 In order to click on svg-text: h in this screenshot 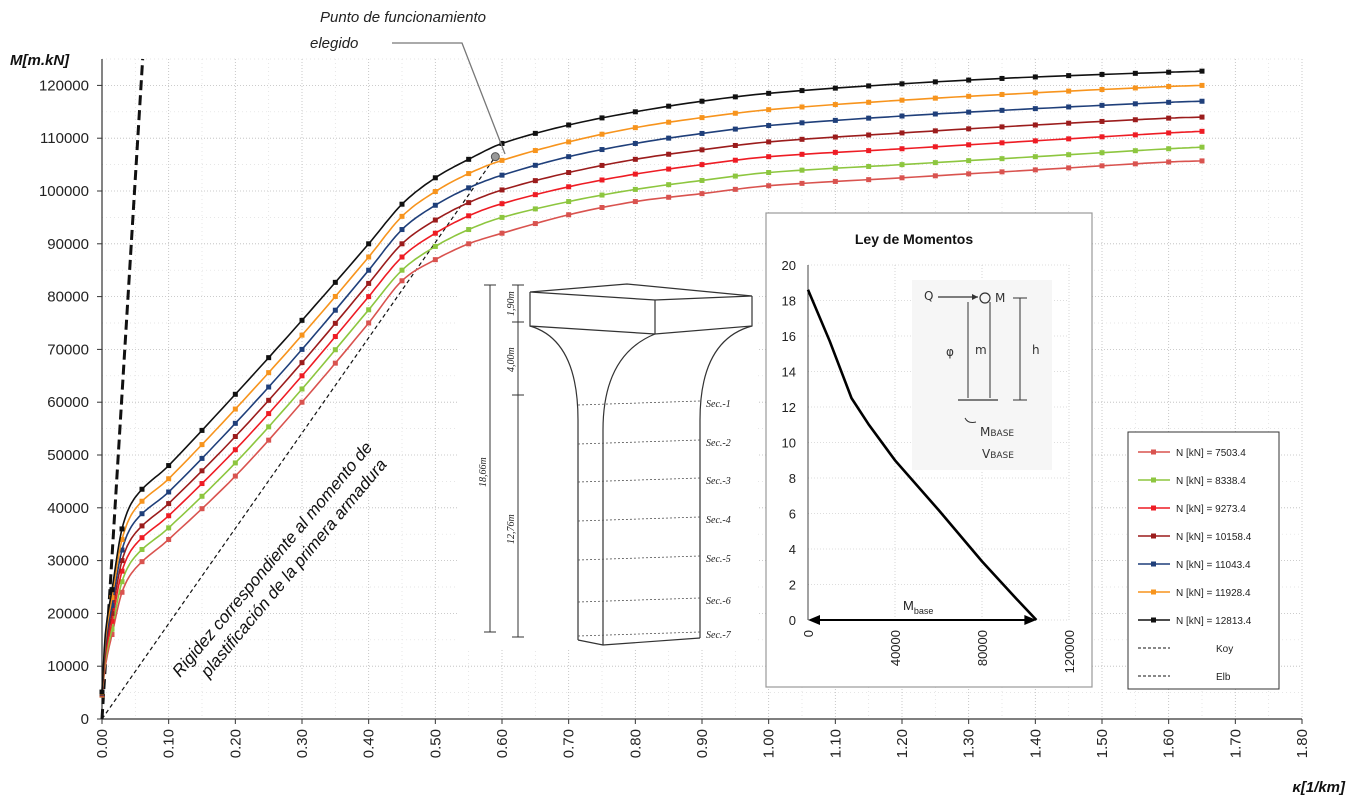, I will do `click(1036, 350)`.